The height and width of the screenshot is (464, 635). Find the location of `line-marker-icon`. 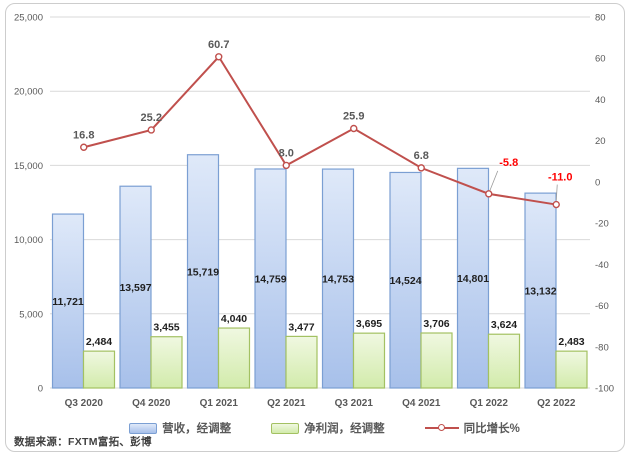

line-marker-icon is located at coordinates (441, 427).